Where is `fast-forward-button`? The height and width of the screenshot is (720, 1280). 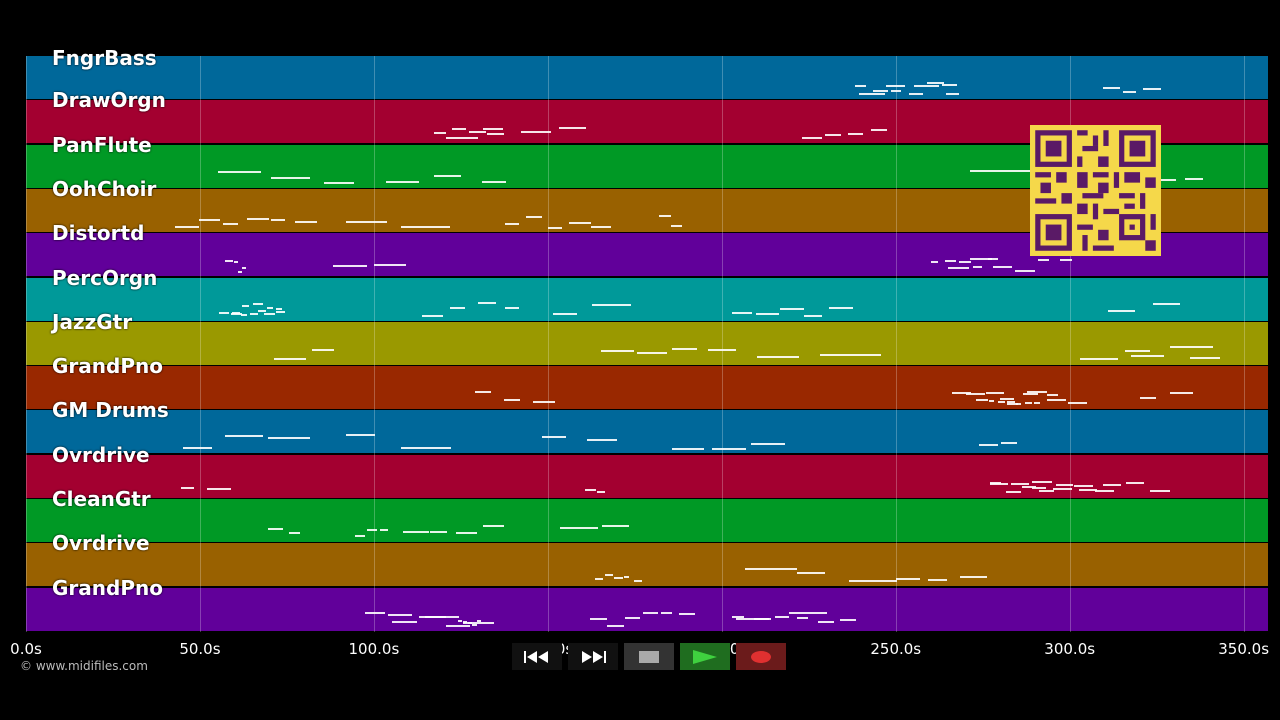
fast-forward-button is located at coordinates (593, 656).